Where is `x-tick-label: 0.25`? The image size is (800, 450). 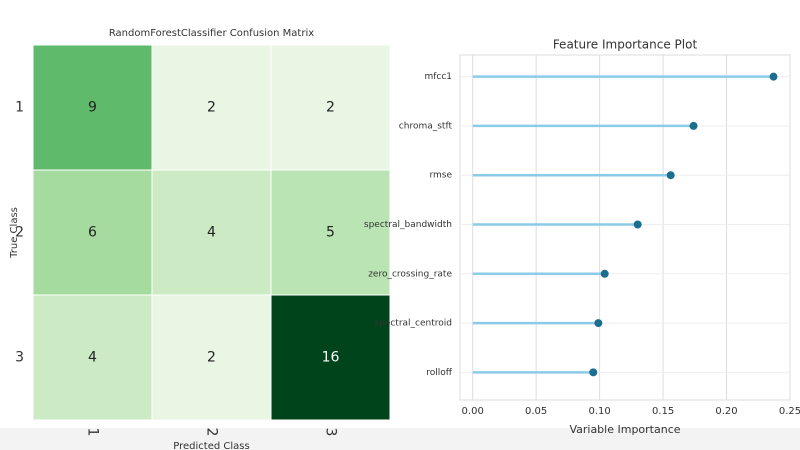
x-tick-label: 0.25 is located at coordinates (789, 411).